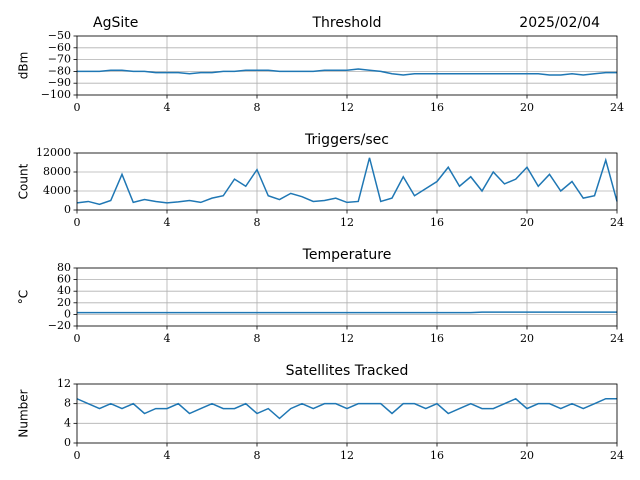 The image size is (640, 480). What do you see at coordinates (559, 23) in the screenshot?
I see `annotation: 2025/02/04` at bounding box center [559, 23].